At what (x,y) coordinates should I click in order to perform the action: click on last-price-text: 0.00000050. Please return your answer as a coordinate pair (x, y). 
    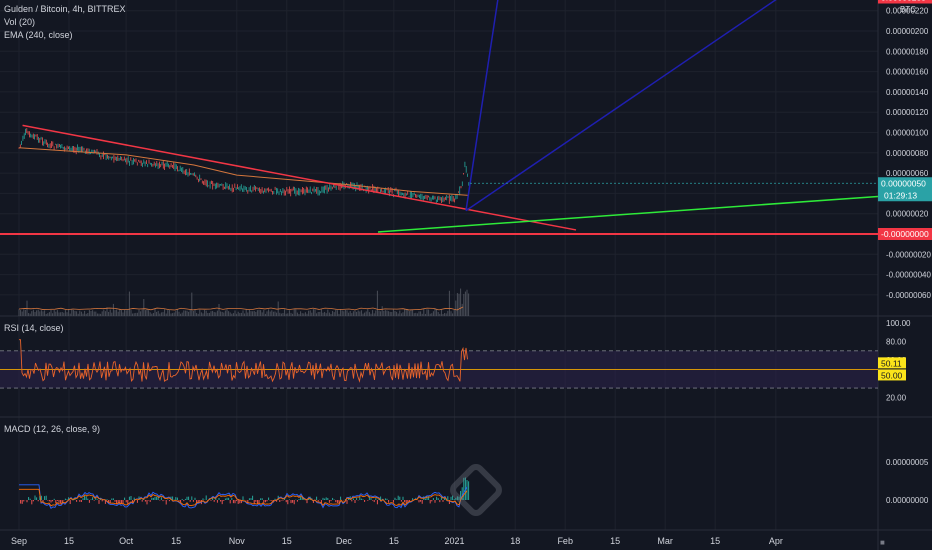
    Looking at the image, I should click on (903, 183).